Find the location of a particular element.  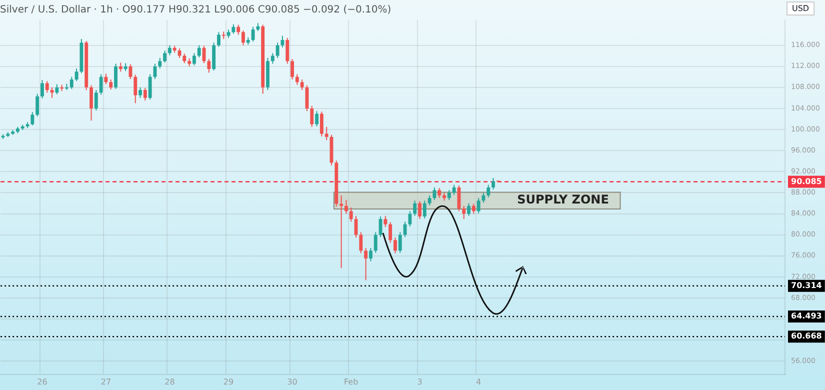

band-label: SUPPLY ZONE is located at coordinates (563, 199).